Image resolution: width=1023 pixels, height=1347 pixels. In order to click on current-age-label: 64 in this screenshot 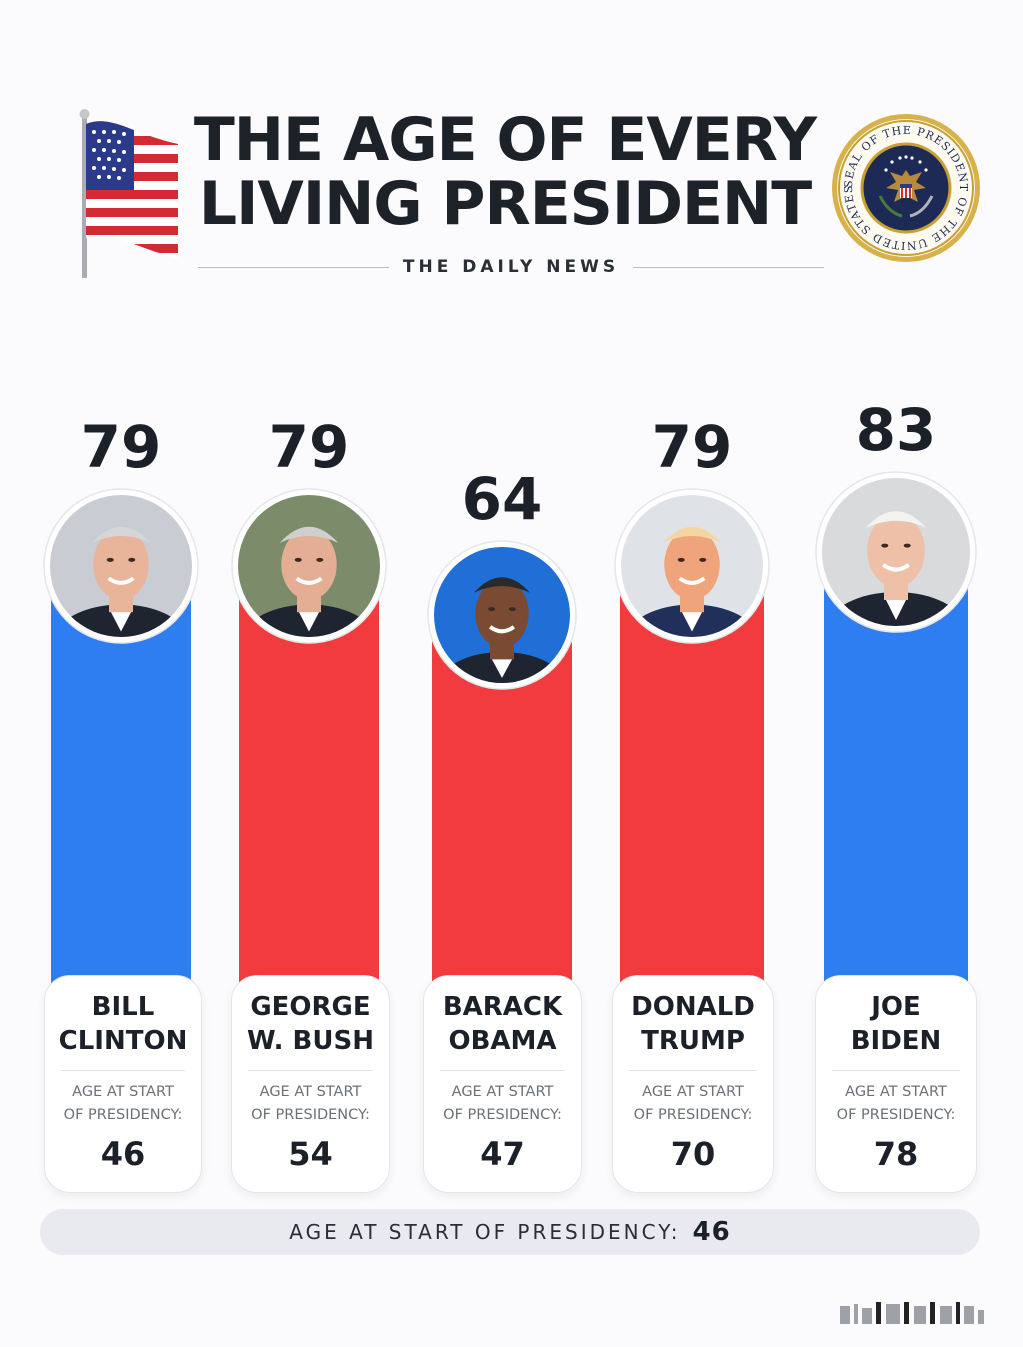, I will do `click(502, 499)`.